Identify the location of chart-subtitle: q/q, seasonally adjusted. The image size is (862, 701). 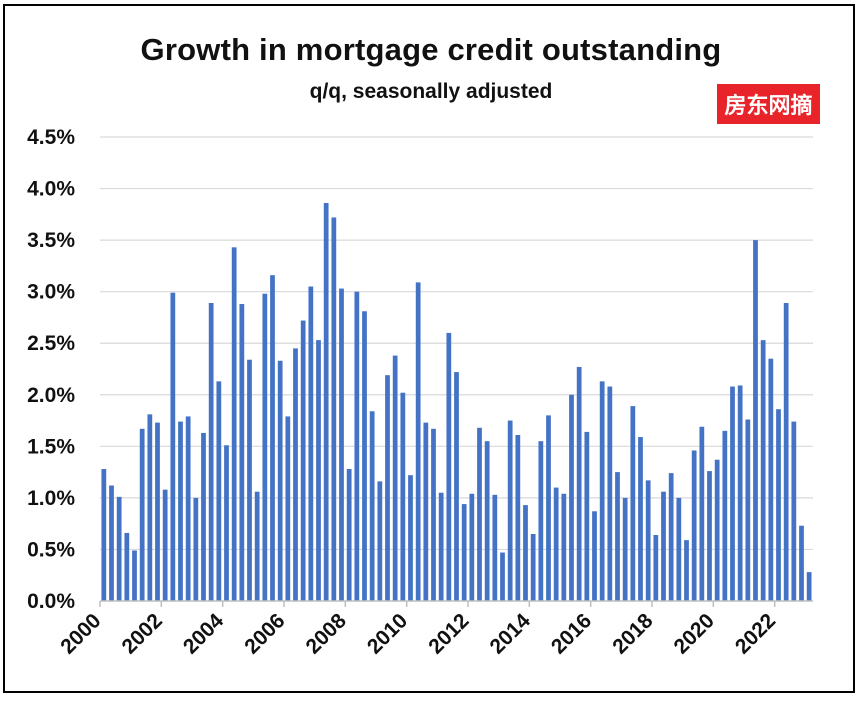
(431, 91).